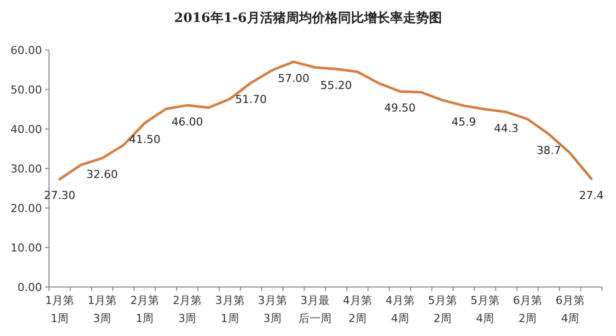  What do you see at coordinates (485, 309) in the screenshot?
I see `x-tick-label: 5月第4周` at bounding box center [485, 309].